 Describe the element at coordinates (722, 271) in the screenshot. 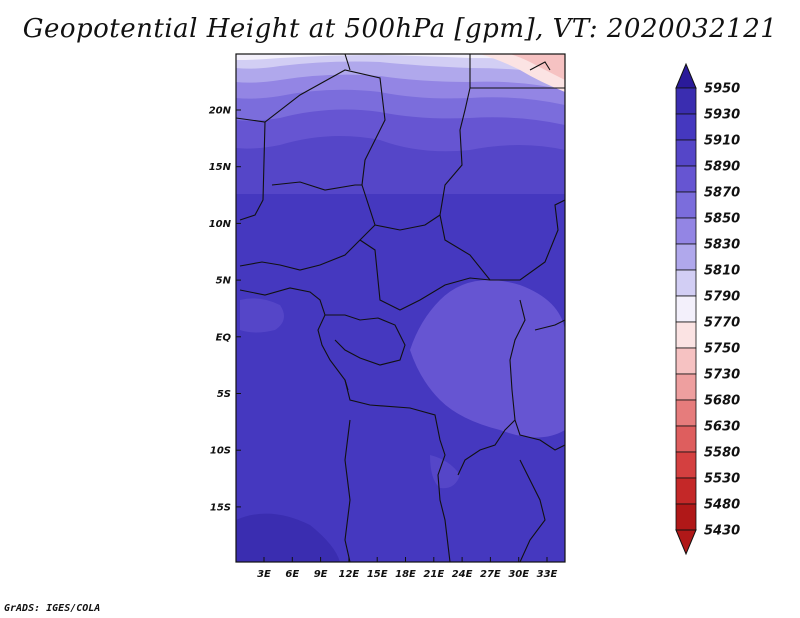

I see `colorbar-level-label: 5810` at that location.